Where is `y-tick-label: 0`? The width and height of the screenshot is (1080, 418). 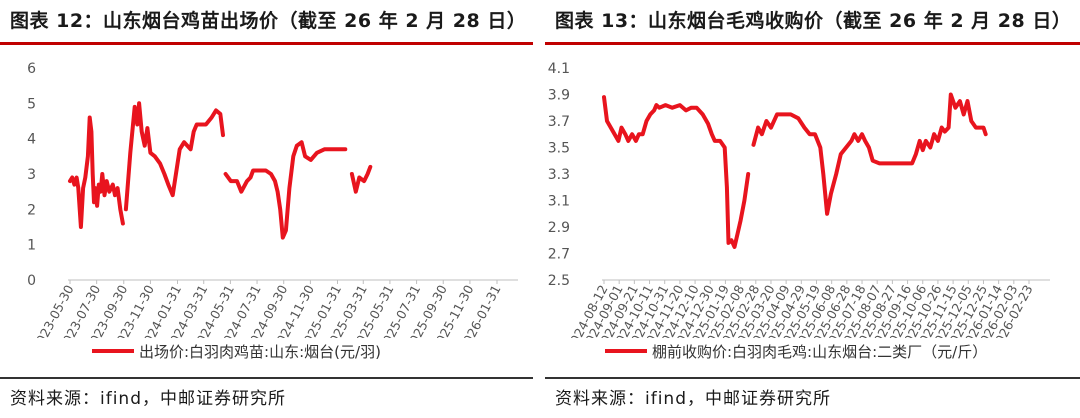 y-tick-label: 0 is located at coordinates (31, 281).